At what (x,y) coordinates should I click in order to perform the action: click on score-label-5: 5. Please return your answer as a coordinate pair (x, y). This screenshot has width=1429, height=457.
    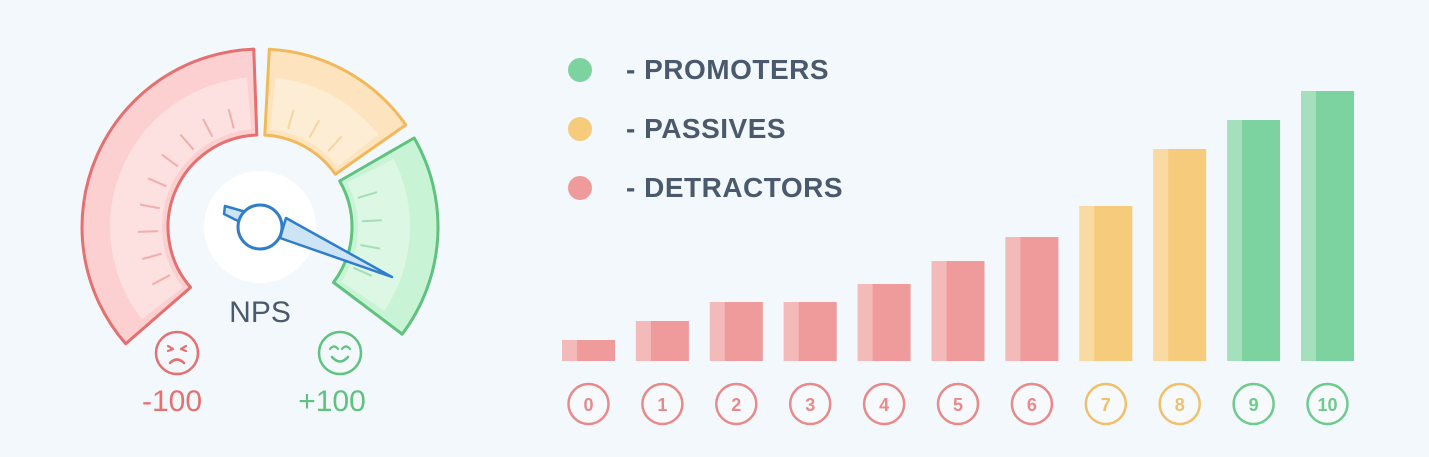
    Looking at the image, I should click on (958, 405).